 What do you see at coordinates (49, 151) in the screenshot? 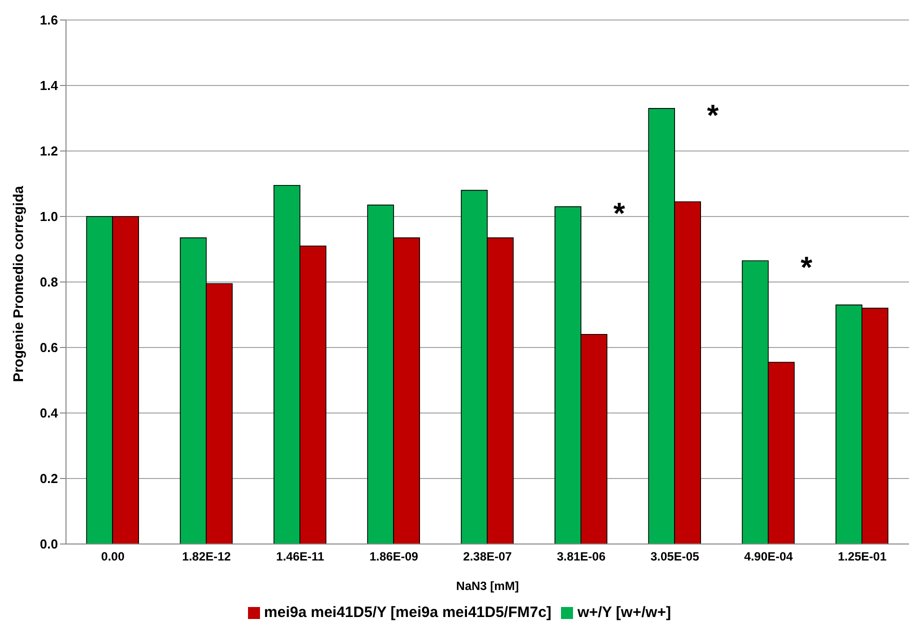
I see `y-tick-label: 1.2` at bounding box center [49, 151].